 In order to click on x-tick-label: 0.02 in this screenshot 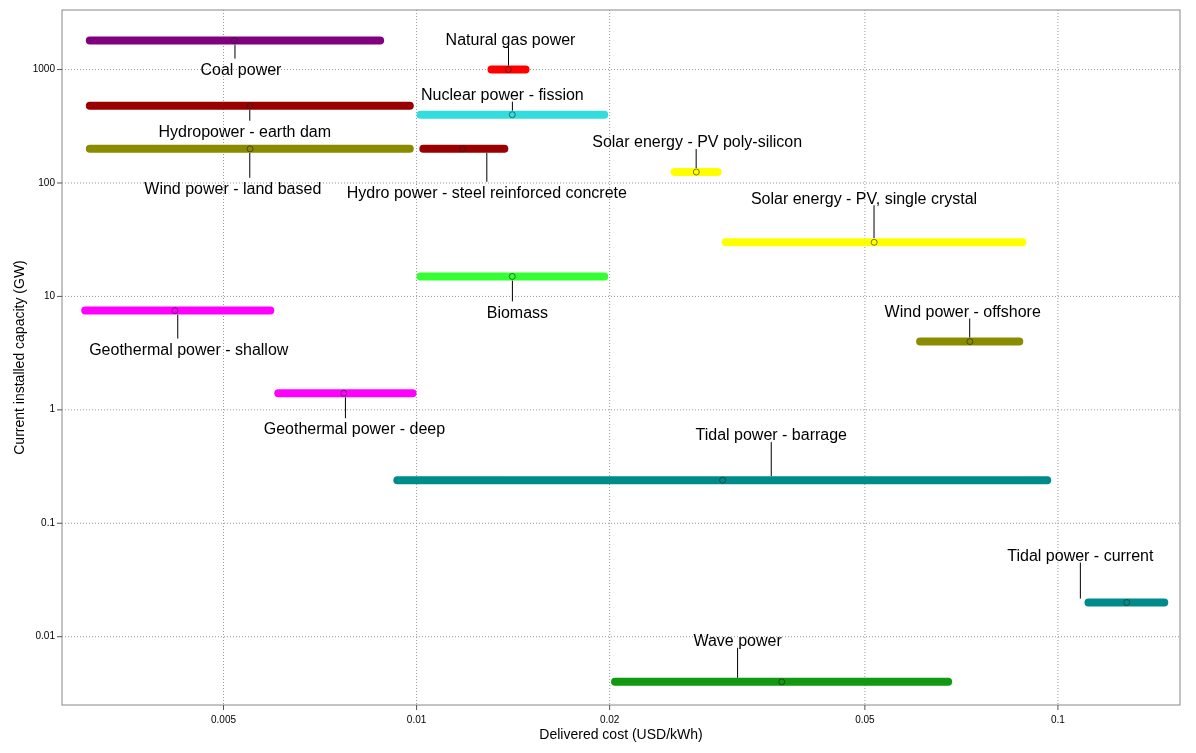, I will do `click(609, 719)`.